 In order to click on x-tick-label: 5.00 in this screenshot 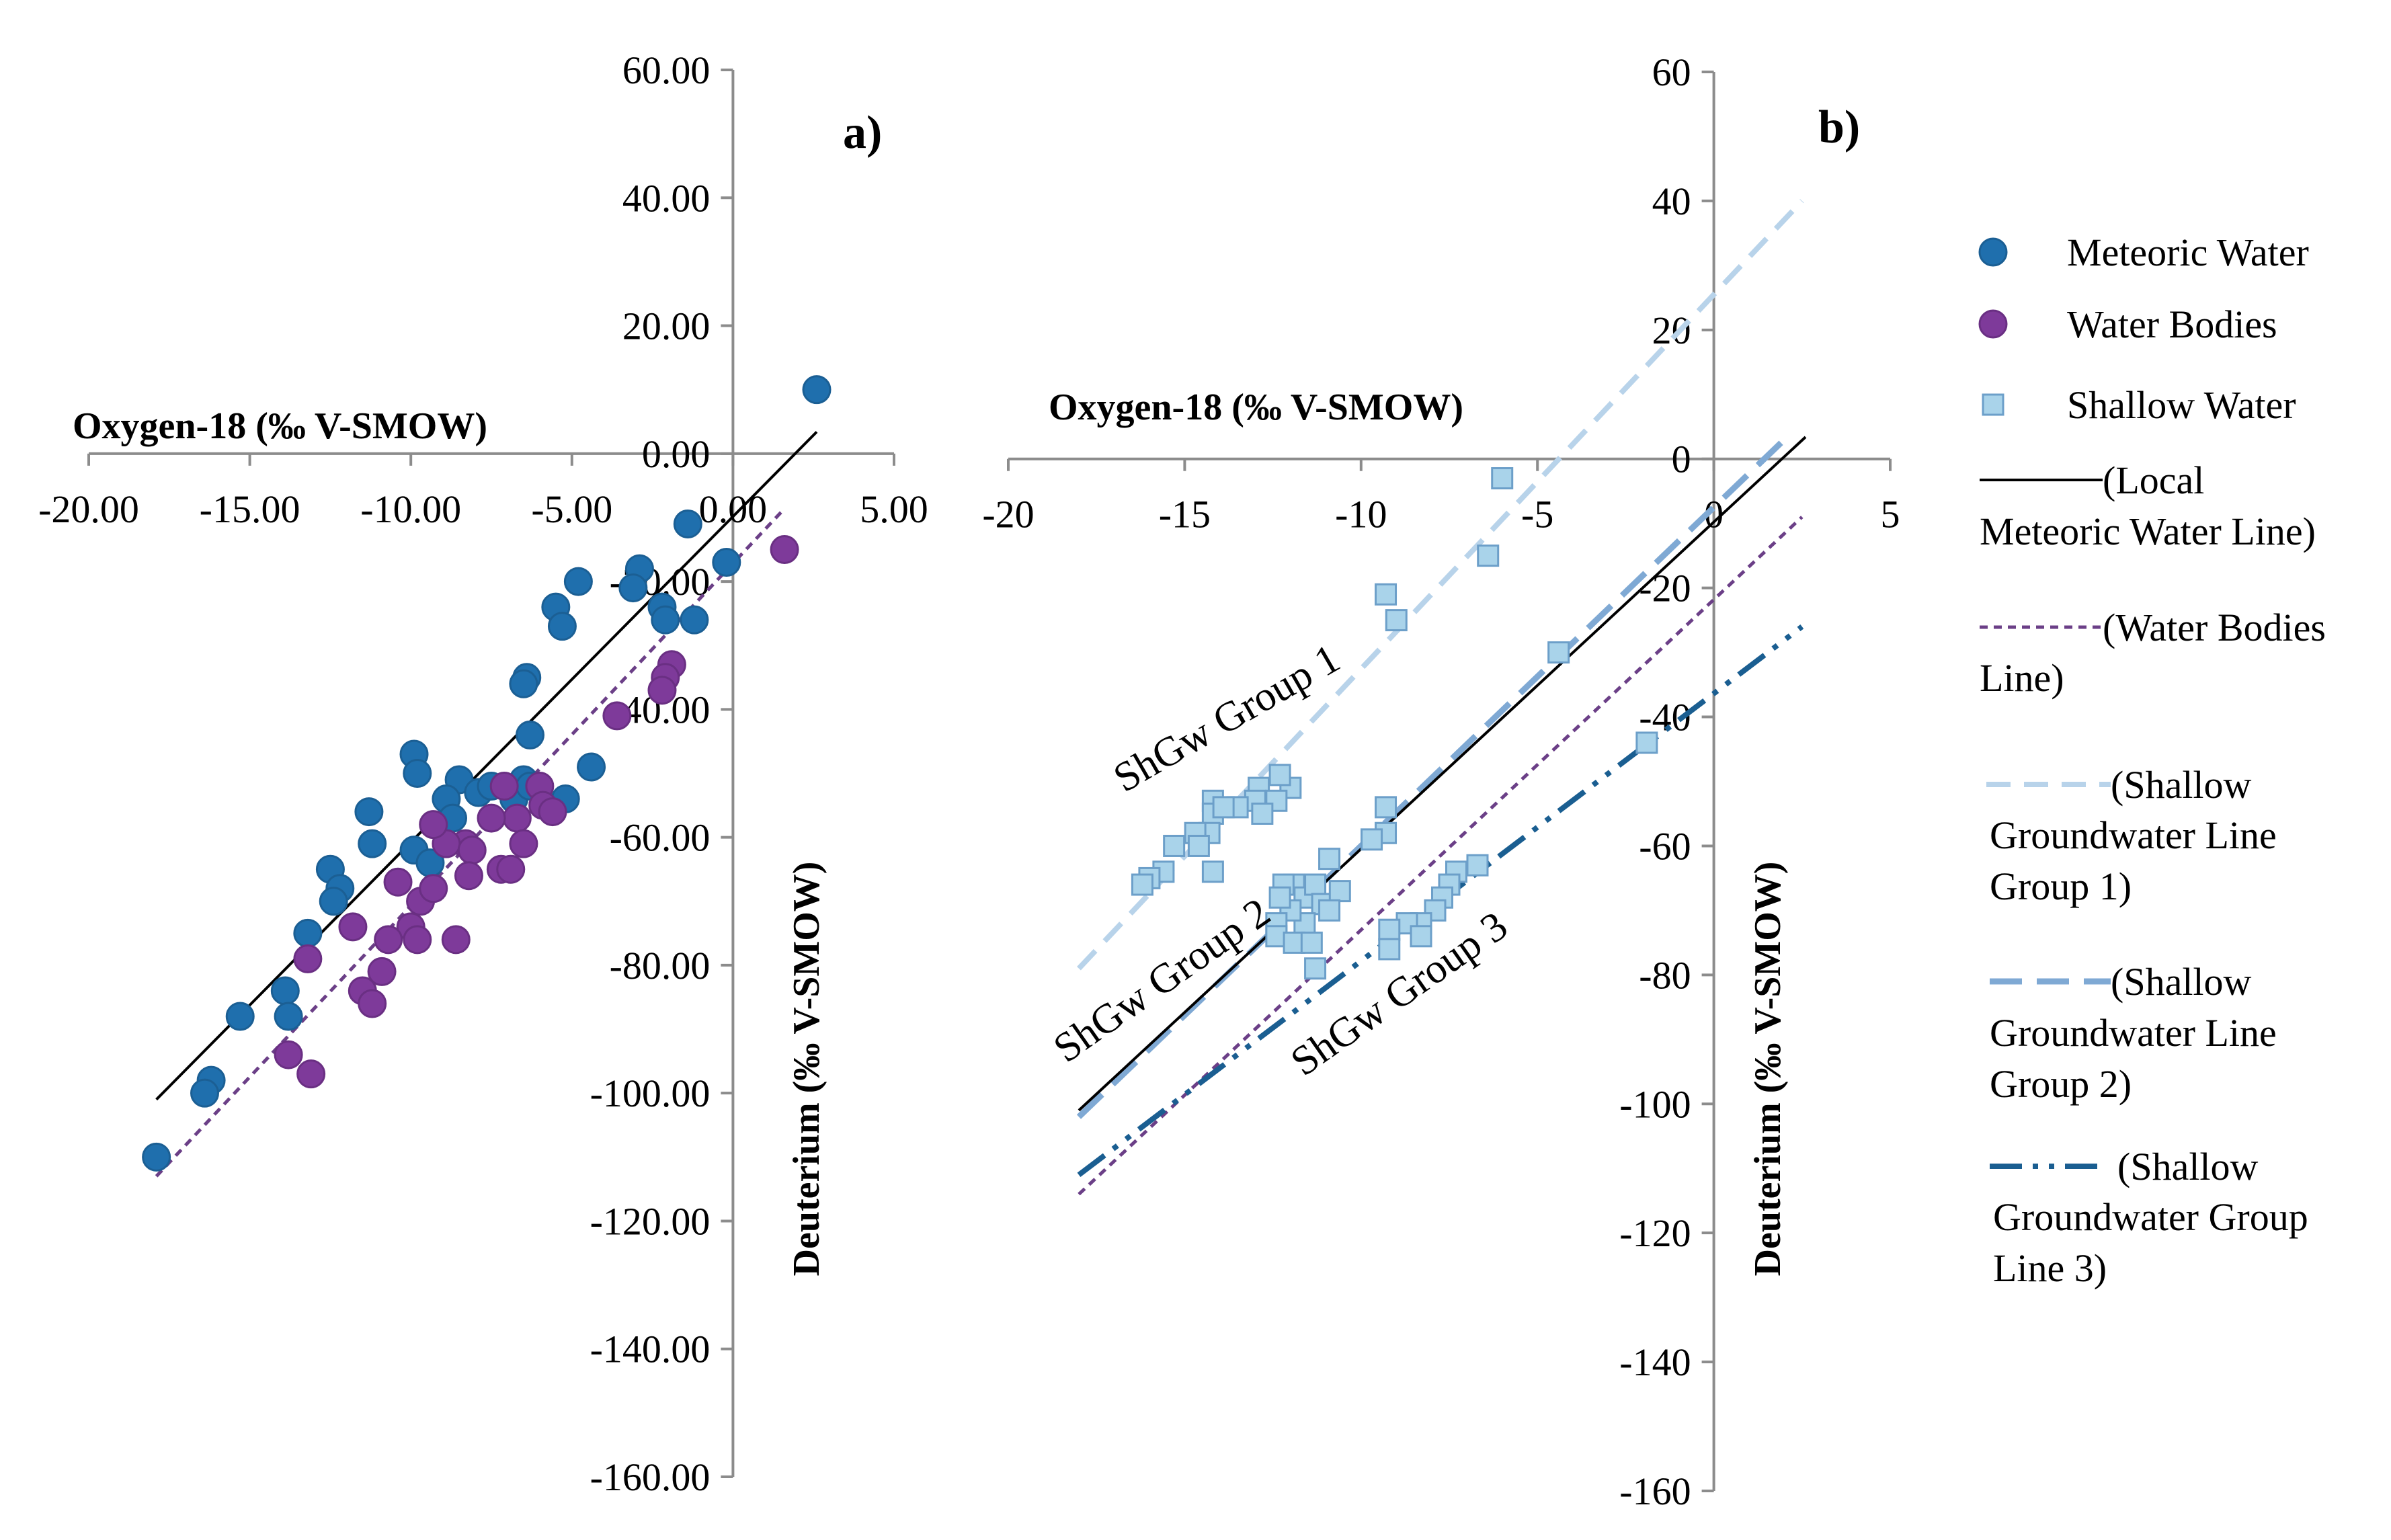, I will do `click(894, 509)`.